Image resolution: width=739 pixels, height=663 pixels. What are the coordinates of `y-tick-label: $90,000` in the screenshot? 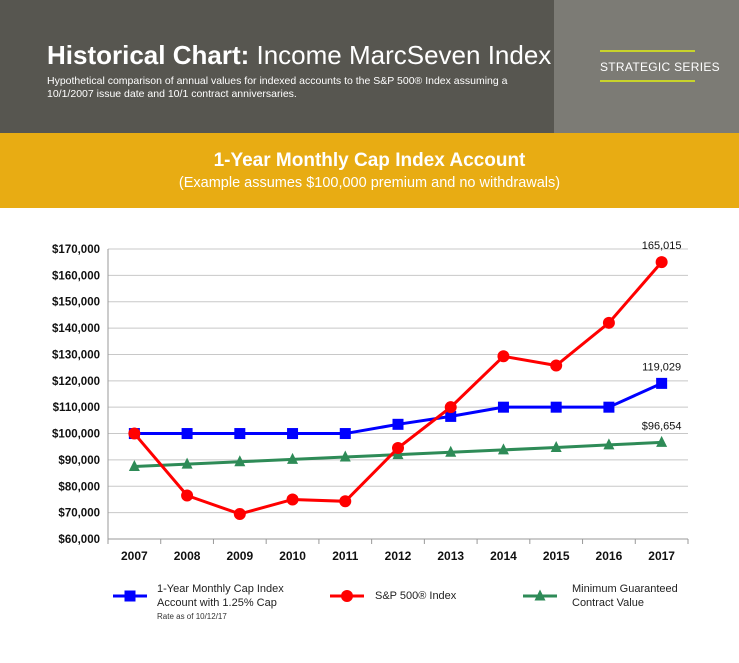 It's located at (79, 461).